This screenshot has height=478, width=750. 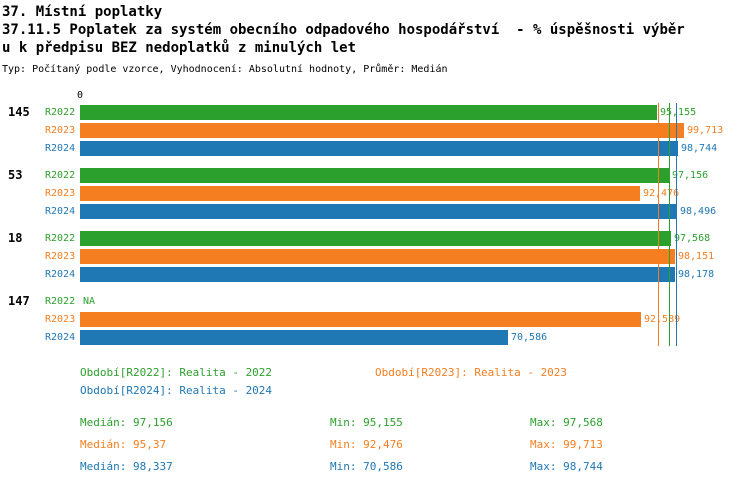 What do you see at coordinates (566, 444) in the screenshot?
I see `stat-max-R2023: Max: 99,713` at bounding box center [566, 444].